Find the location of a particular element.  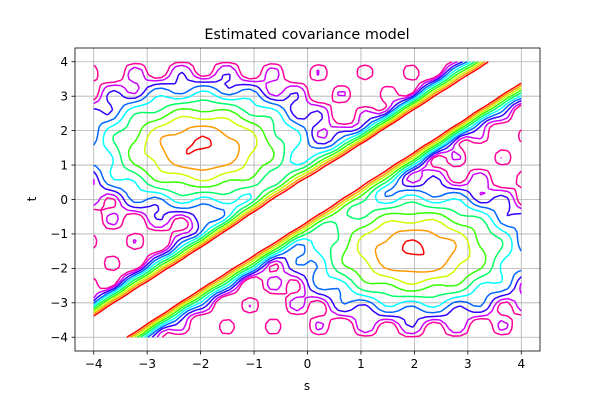

x-tick-label: 3 is located at coordinates (468, 364).